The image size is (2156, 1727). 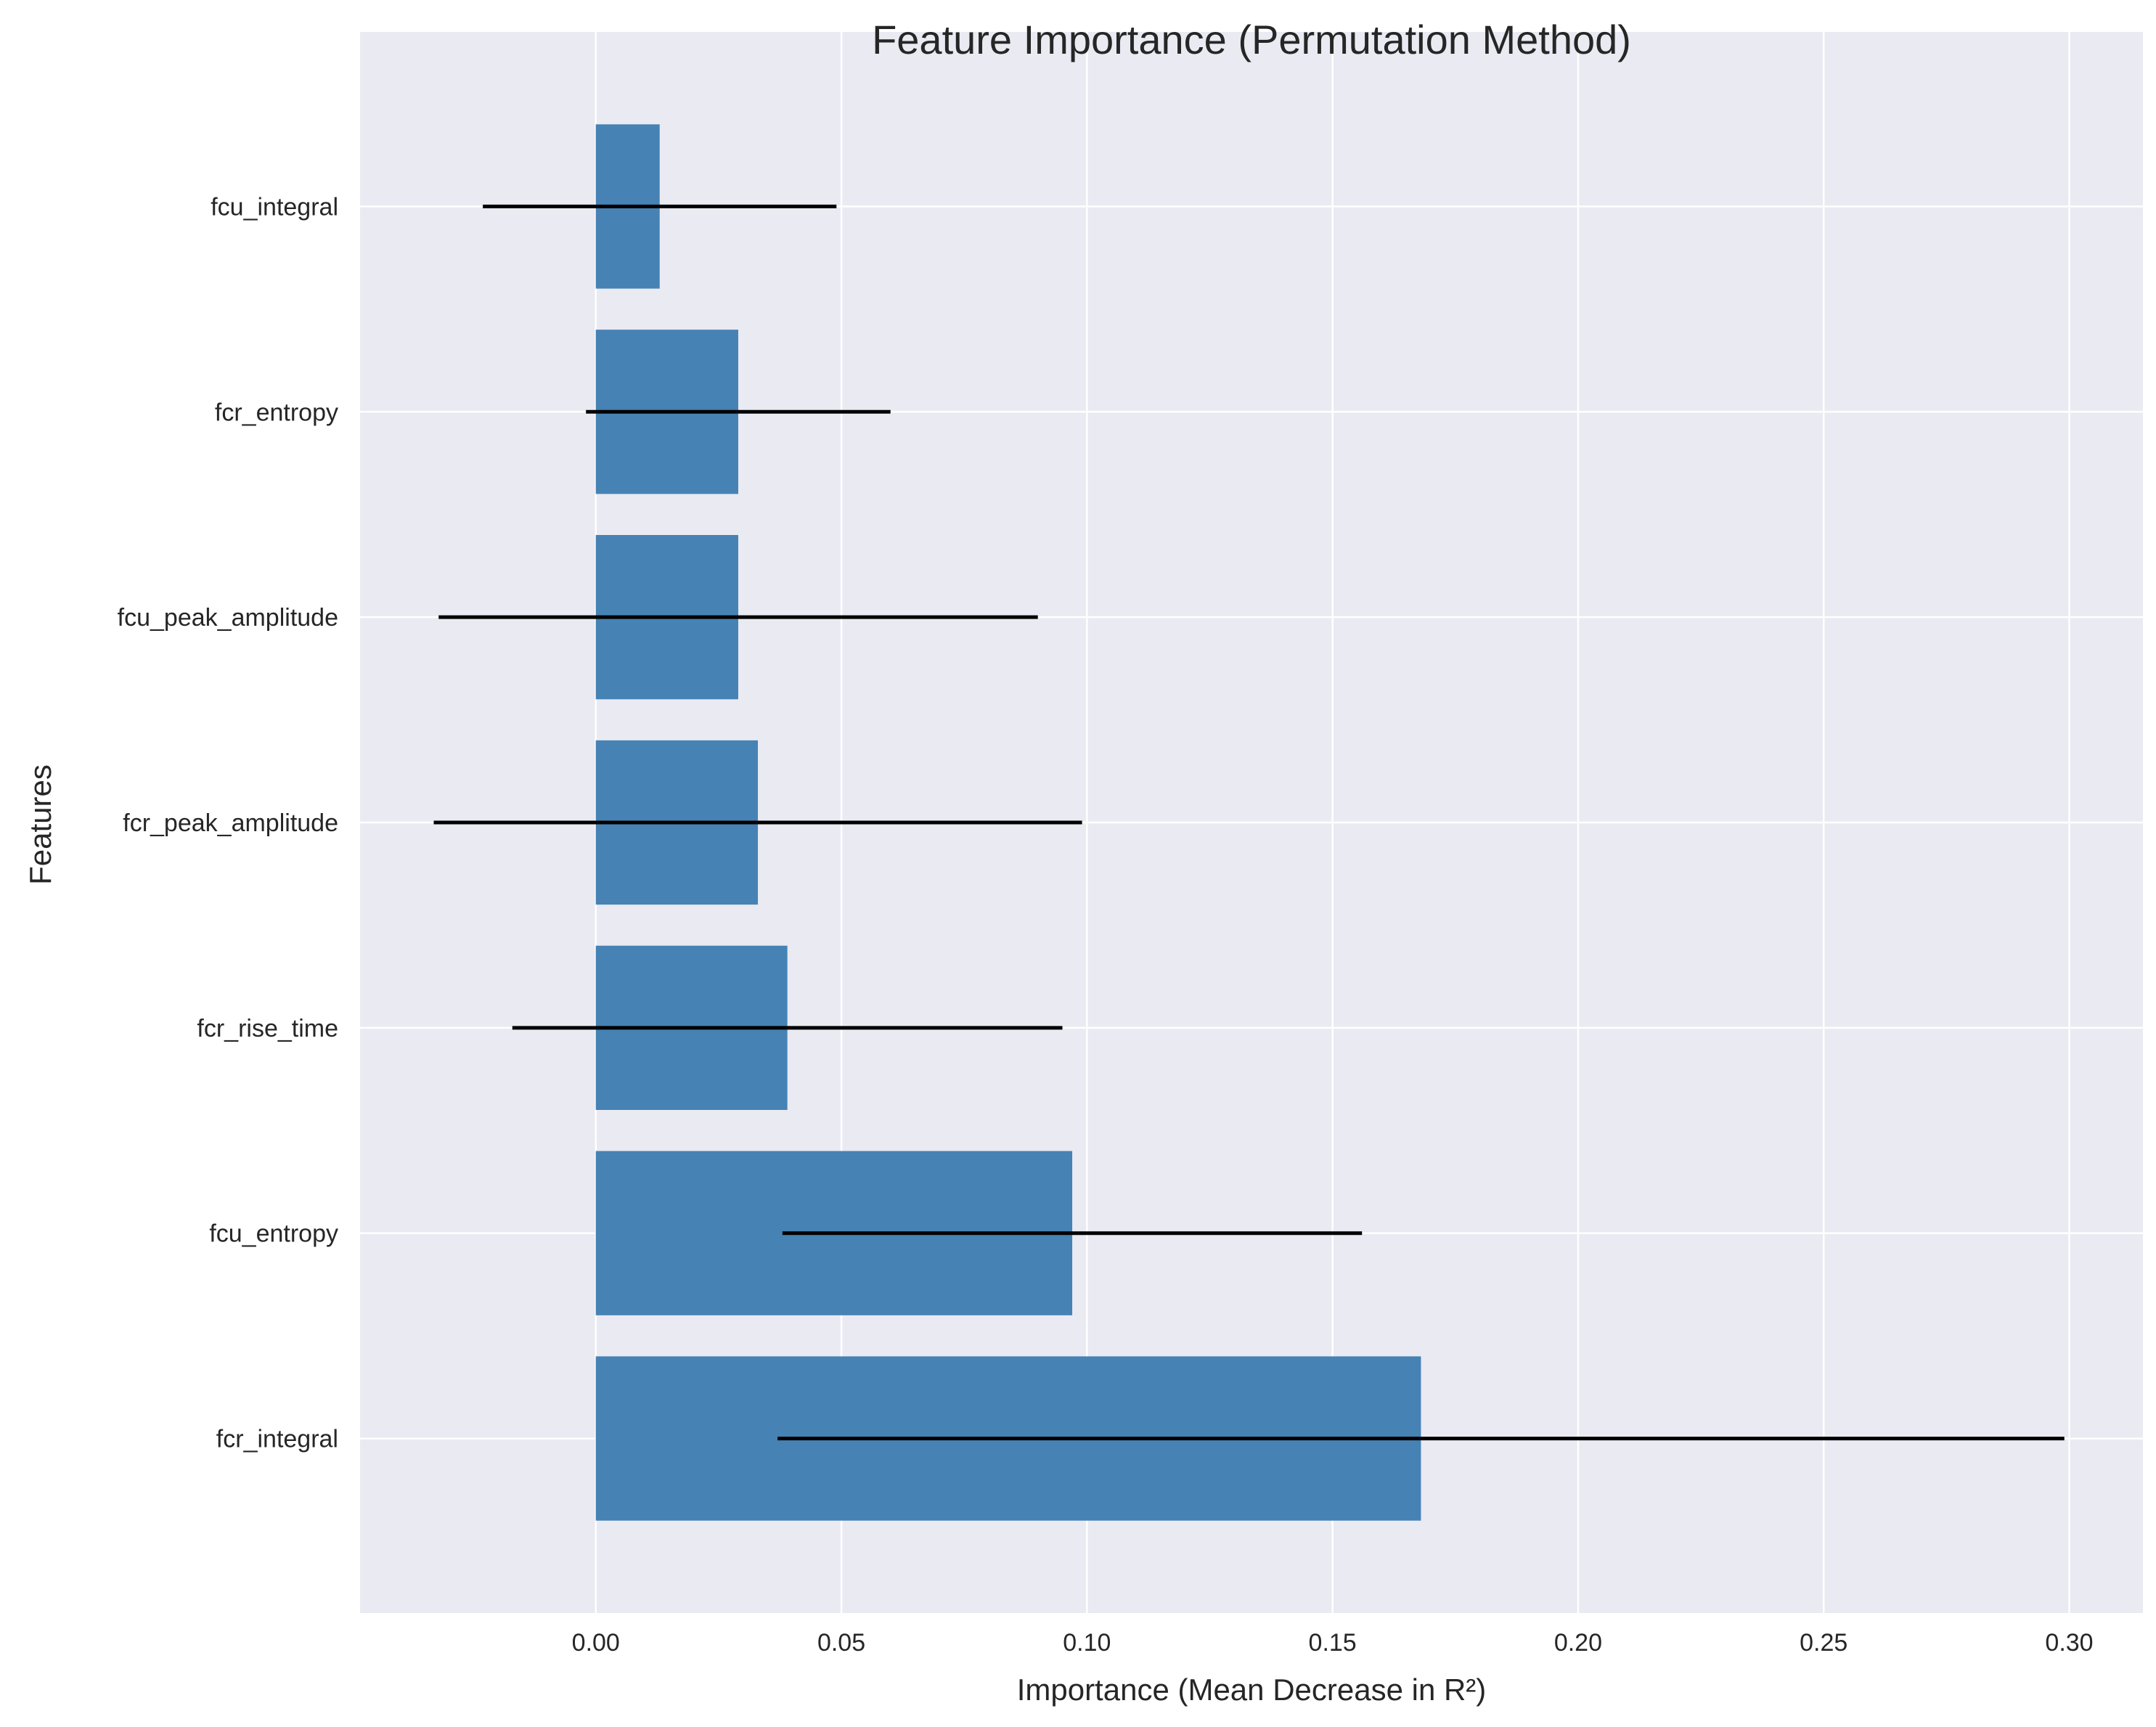 What do you see at coordinates (596, 1643) in the screenshot?
I see `x-tick-label: 0.00` at bounding box center [596, 1643].